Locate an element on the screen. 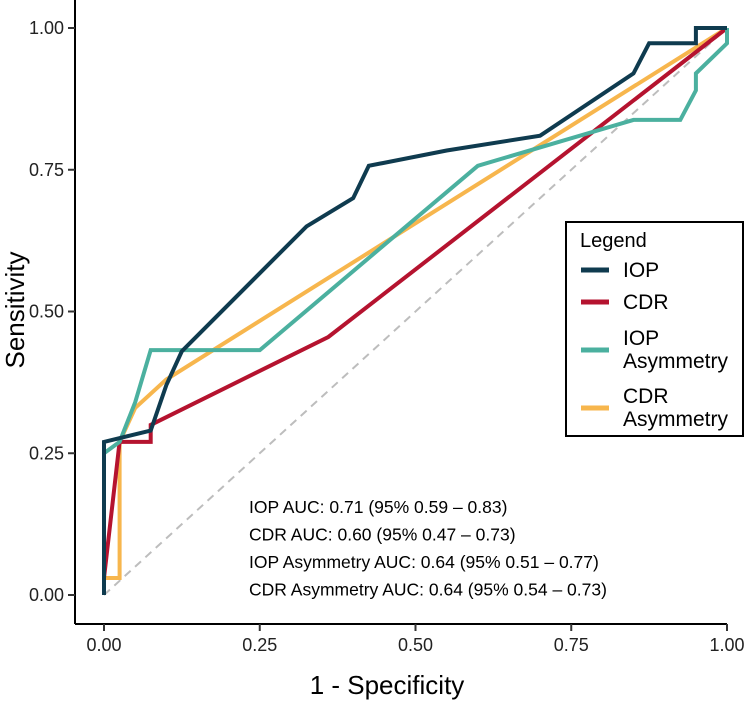 This screenshot has width=751, height=701. legend-title: Legend is located at coordinates (613, 241).